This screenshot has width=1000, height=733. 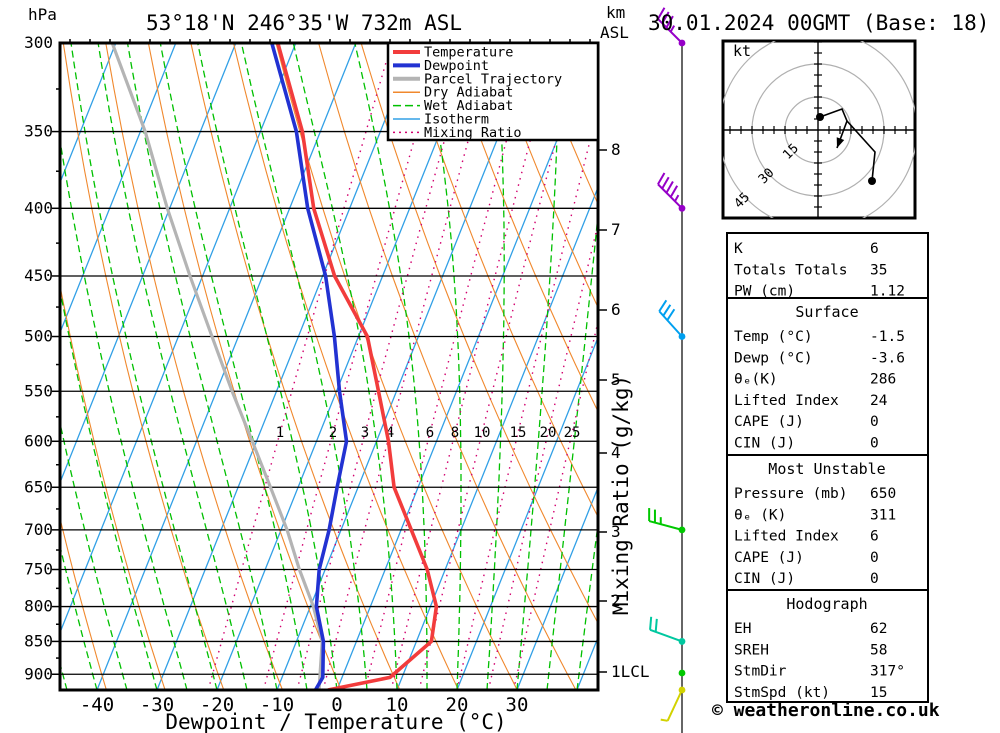 I want to click on pressure-axis-label: 300, so click(x=38, y=42).